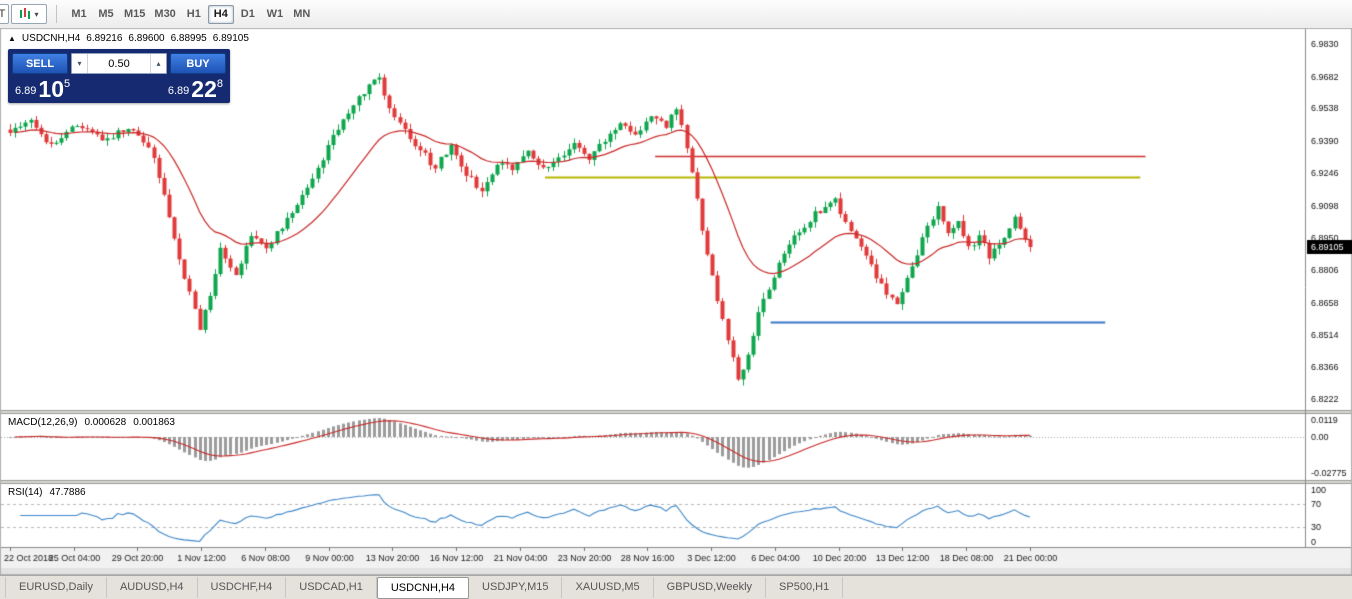 This screenshot has width=1352, height=599. Describe the element at coordinates (4, 14) in the screenshot. I see `templates-button: T` at that location.